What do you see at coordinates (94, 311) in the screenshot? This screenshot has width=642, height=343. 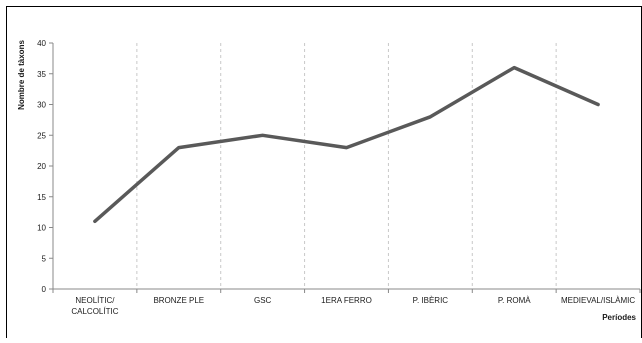 I see `x-category-label-line: CALCOLÍTIC` at bounding box center [94, 311].